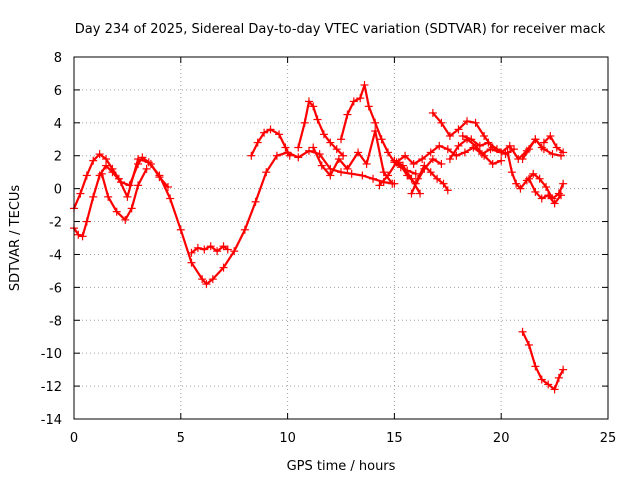 The height and width of the screenshot is (485, 640). What do you see at coordinates (287, 438) in the screenshot?
I see `x-tick-label: 10` at bounding box center [287, 438].